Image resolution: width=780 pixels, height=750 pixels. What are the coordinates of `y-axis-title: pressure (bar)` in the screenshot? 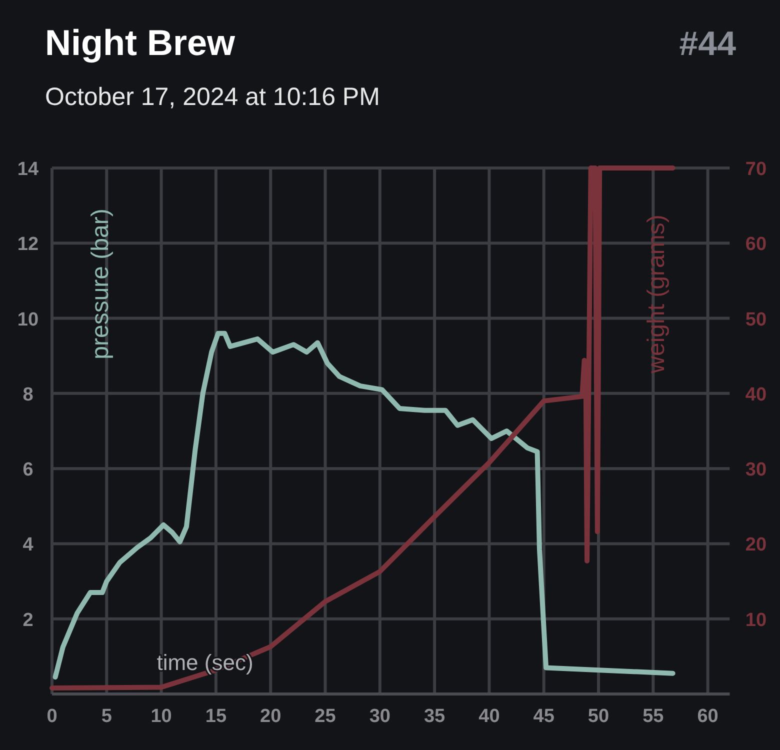 It's located at (100, 284).